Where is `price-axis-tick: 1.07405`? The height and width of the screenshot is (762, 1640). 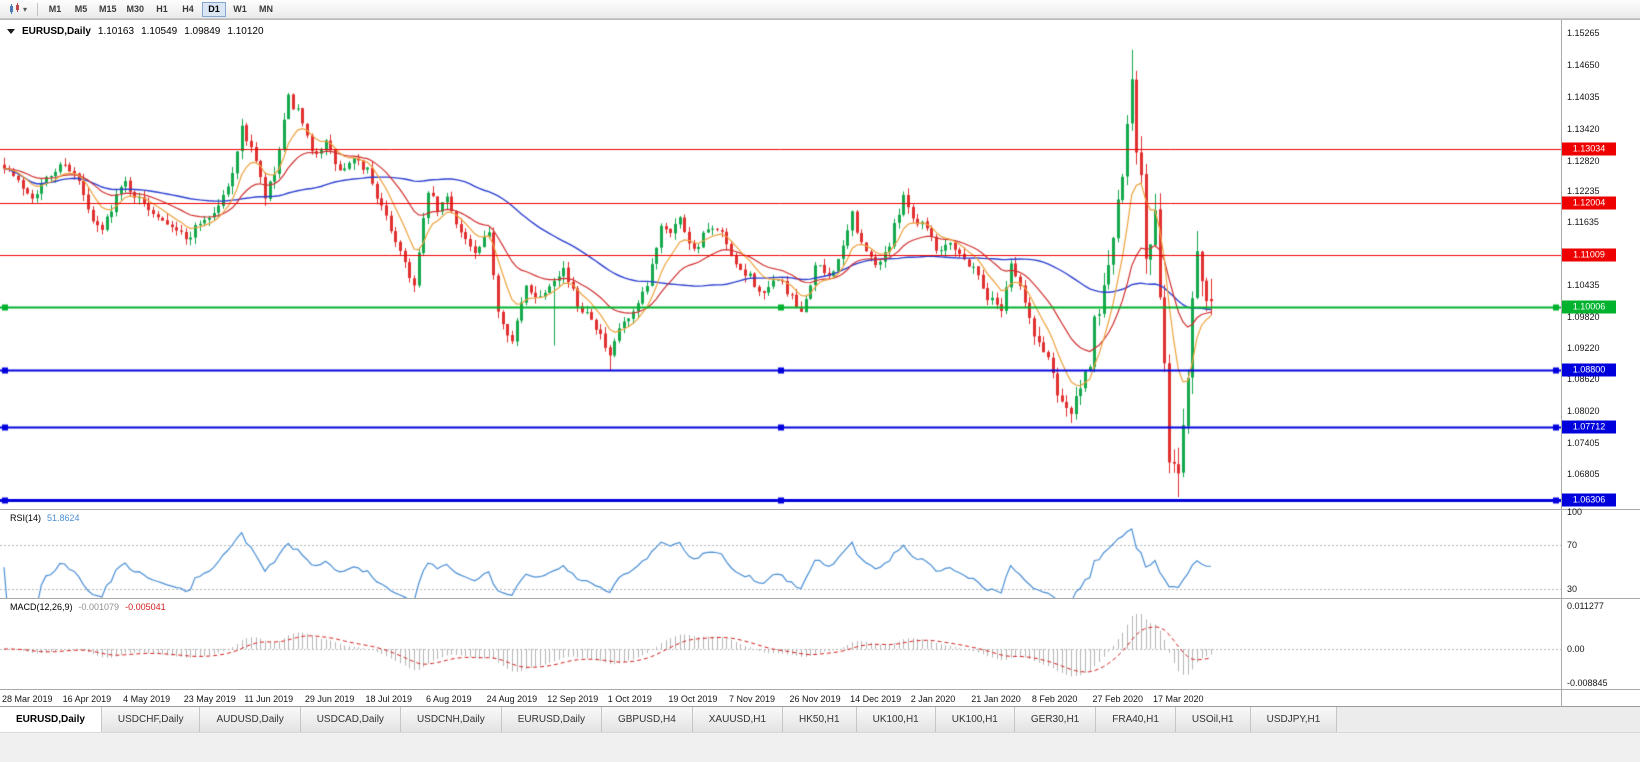
price-axis-tick: 1.07405 is located at coordinates (1583, 442).